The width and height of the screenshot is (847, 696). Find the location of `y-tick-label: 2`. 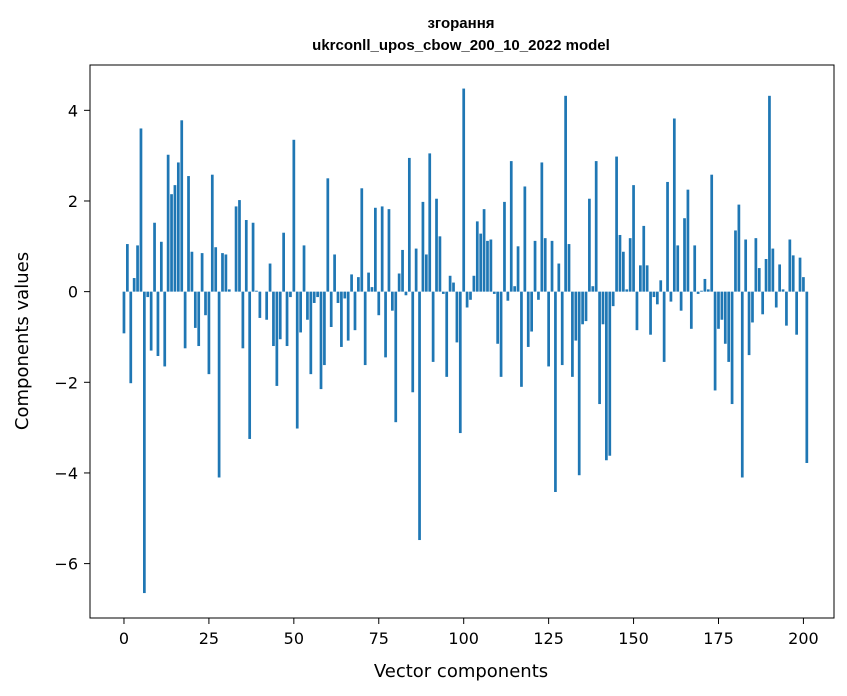

y-tick-label: 2 is located at coordinates (73, 201).